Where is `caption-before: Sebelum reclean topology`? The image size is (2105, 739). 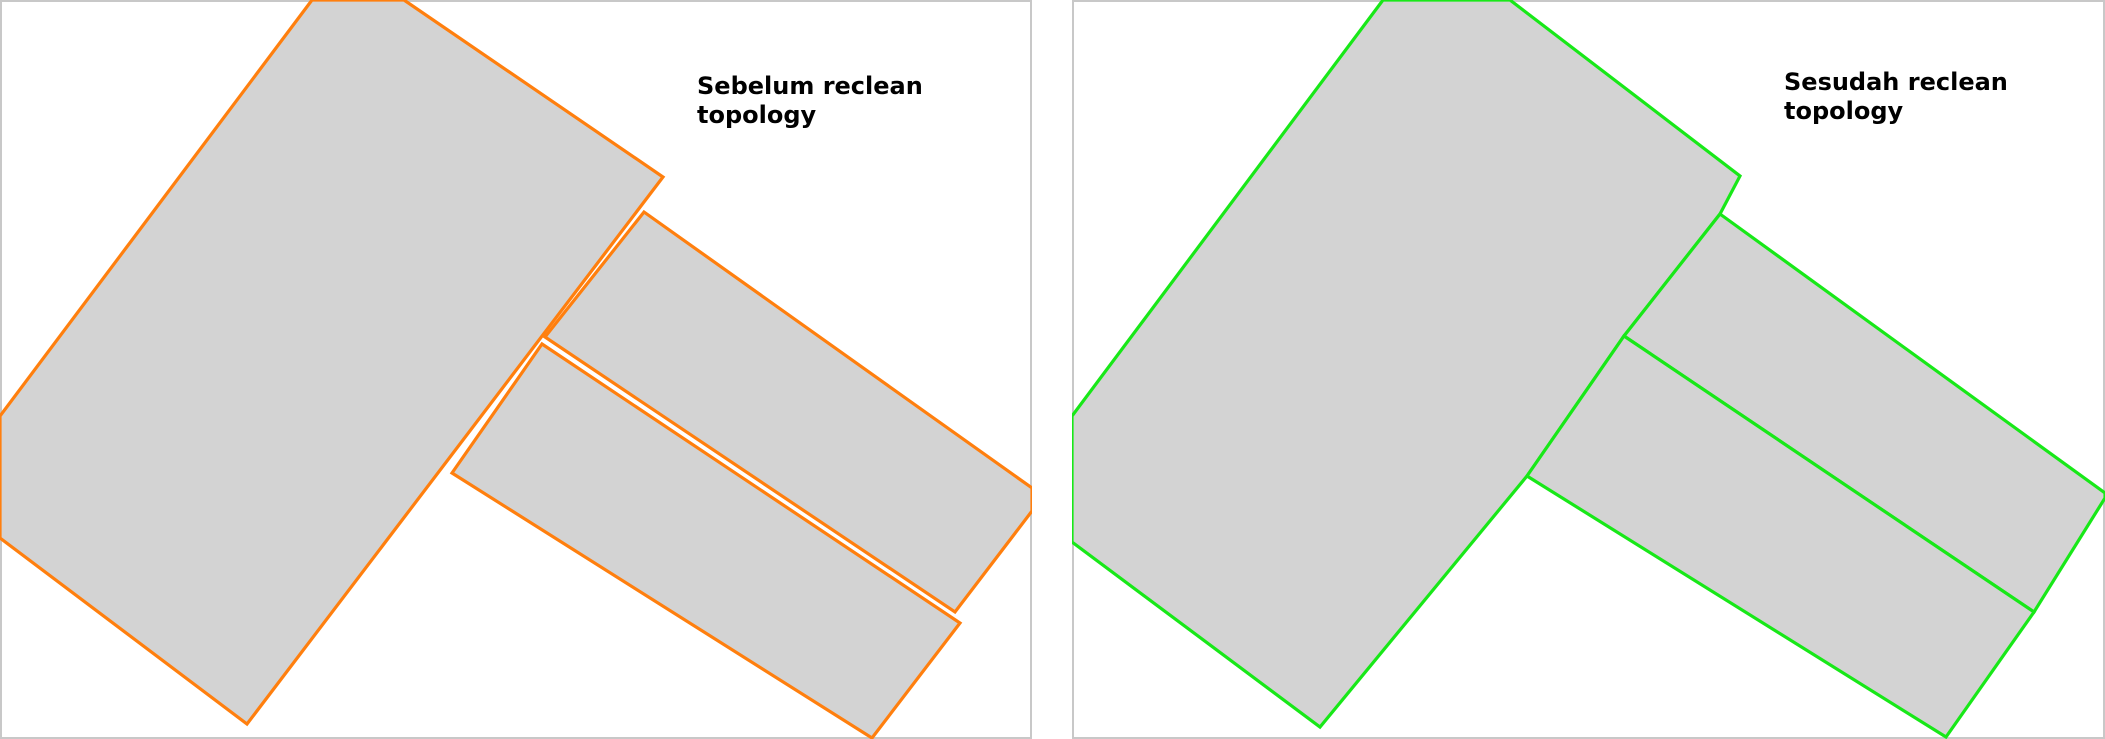 caption-before: Sebelum reclean topology is located at coordinates (810, 100).